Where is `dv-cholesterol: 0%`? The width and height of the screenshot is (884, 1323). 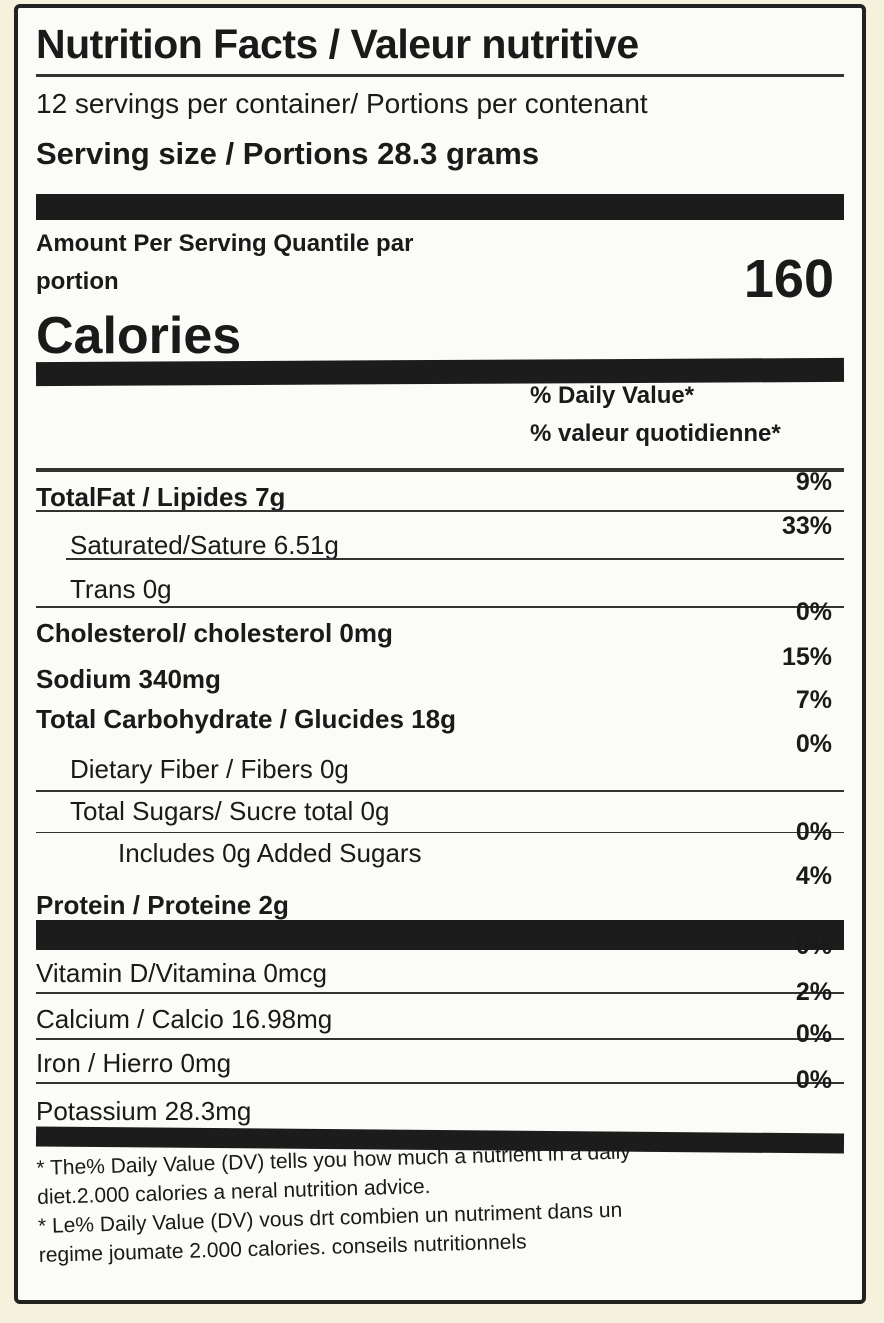
dv-cholesterol: 0% is located at coordinates (813, 612).